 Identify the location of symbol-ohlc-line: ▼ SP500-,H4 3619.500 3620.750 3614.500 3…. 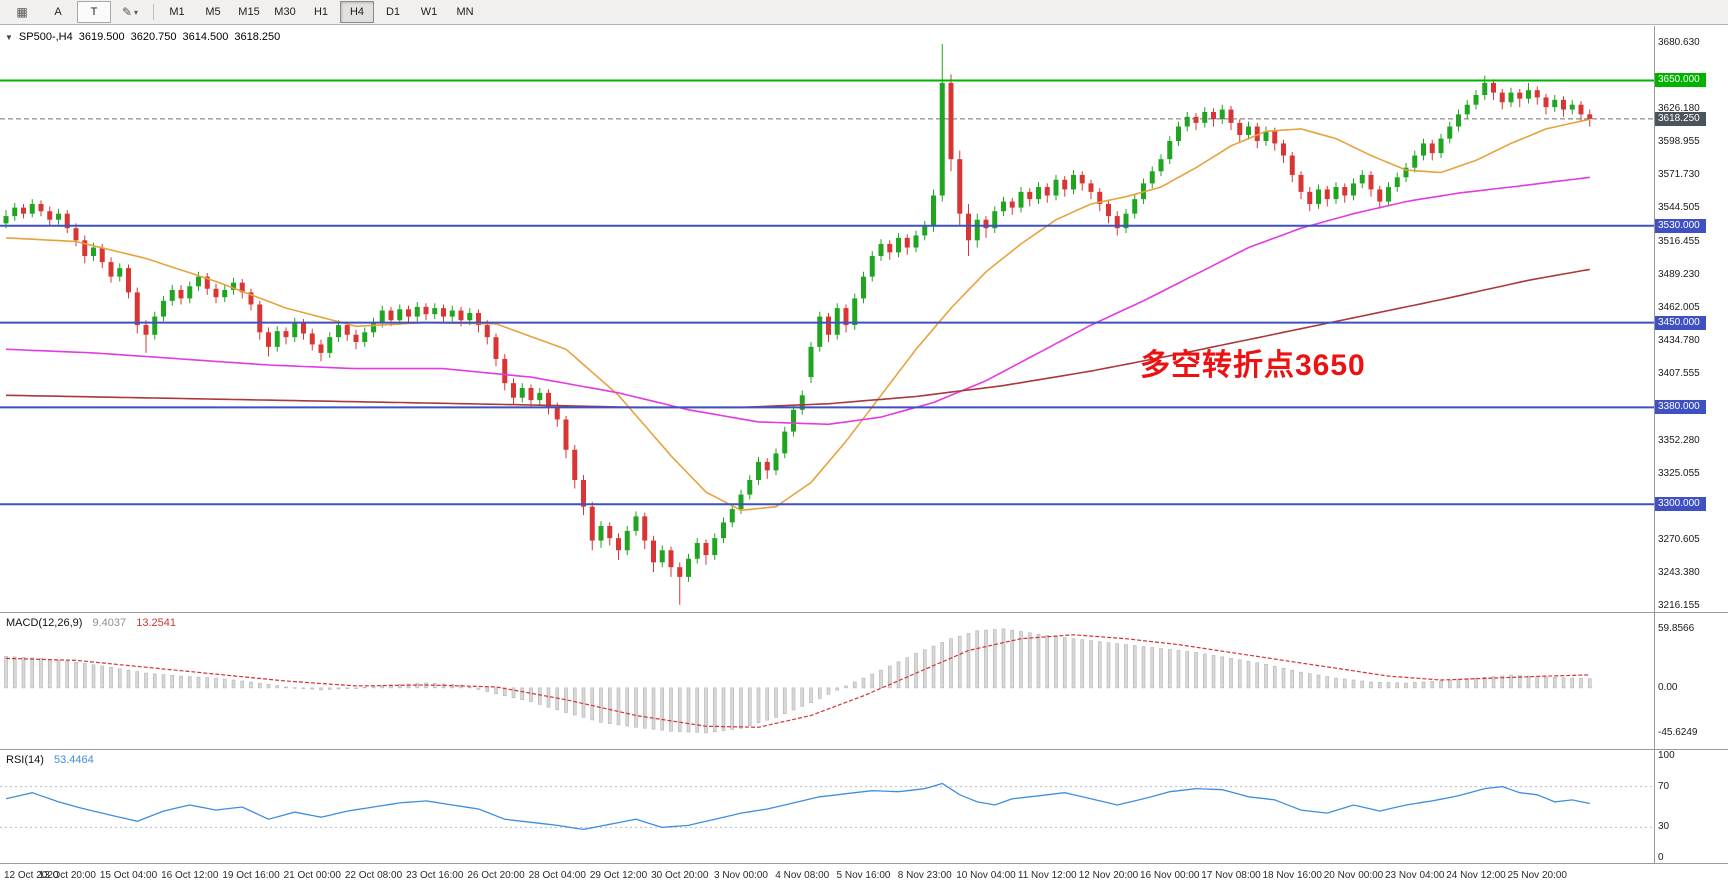
(142, 37).